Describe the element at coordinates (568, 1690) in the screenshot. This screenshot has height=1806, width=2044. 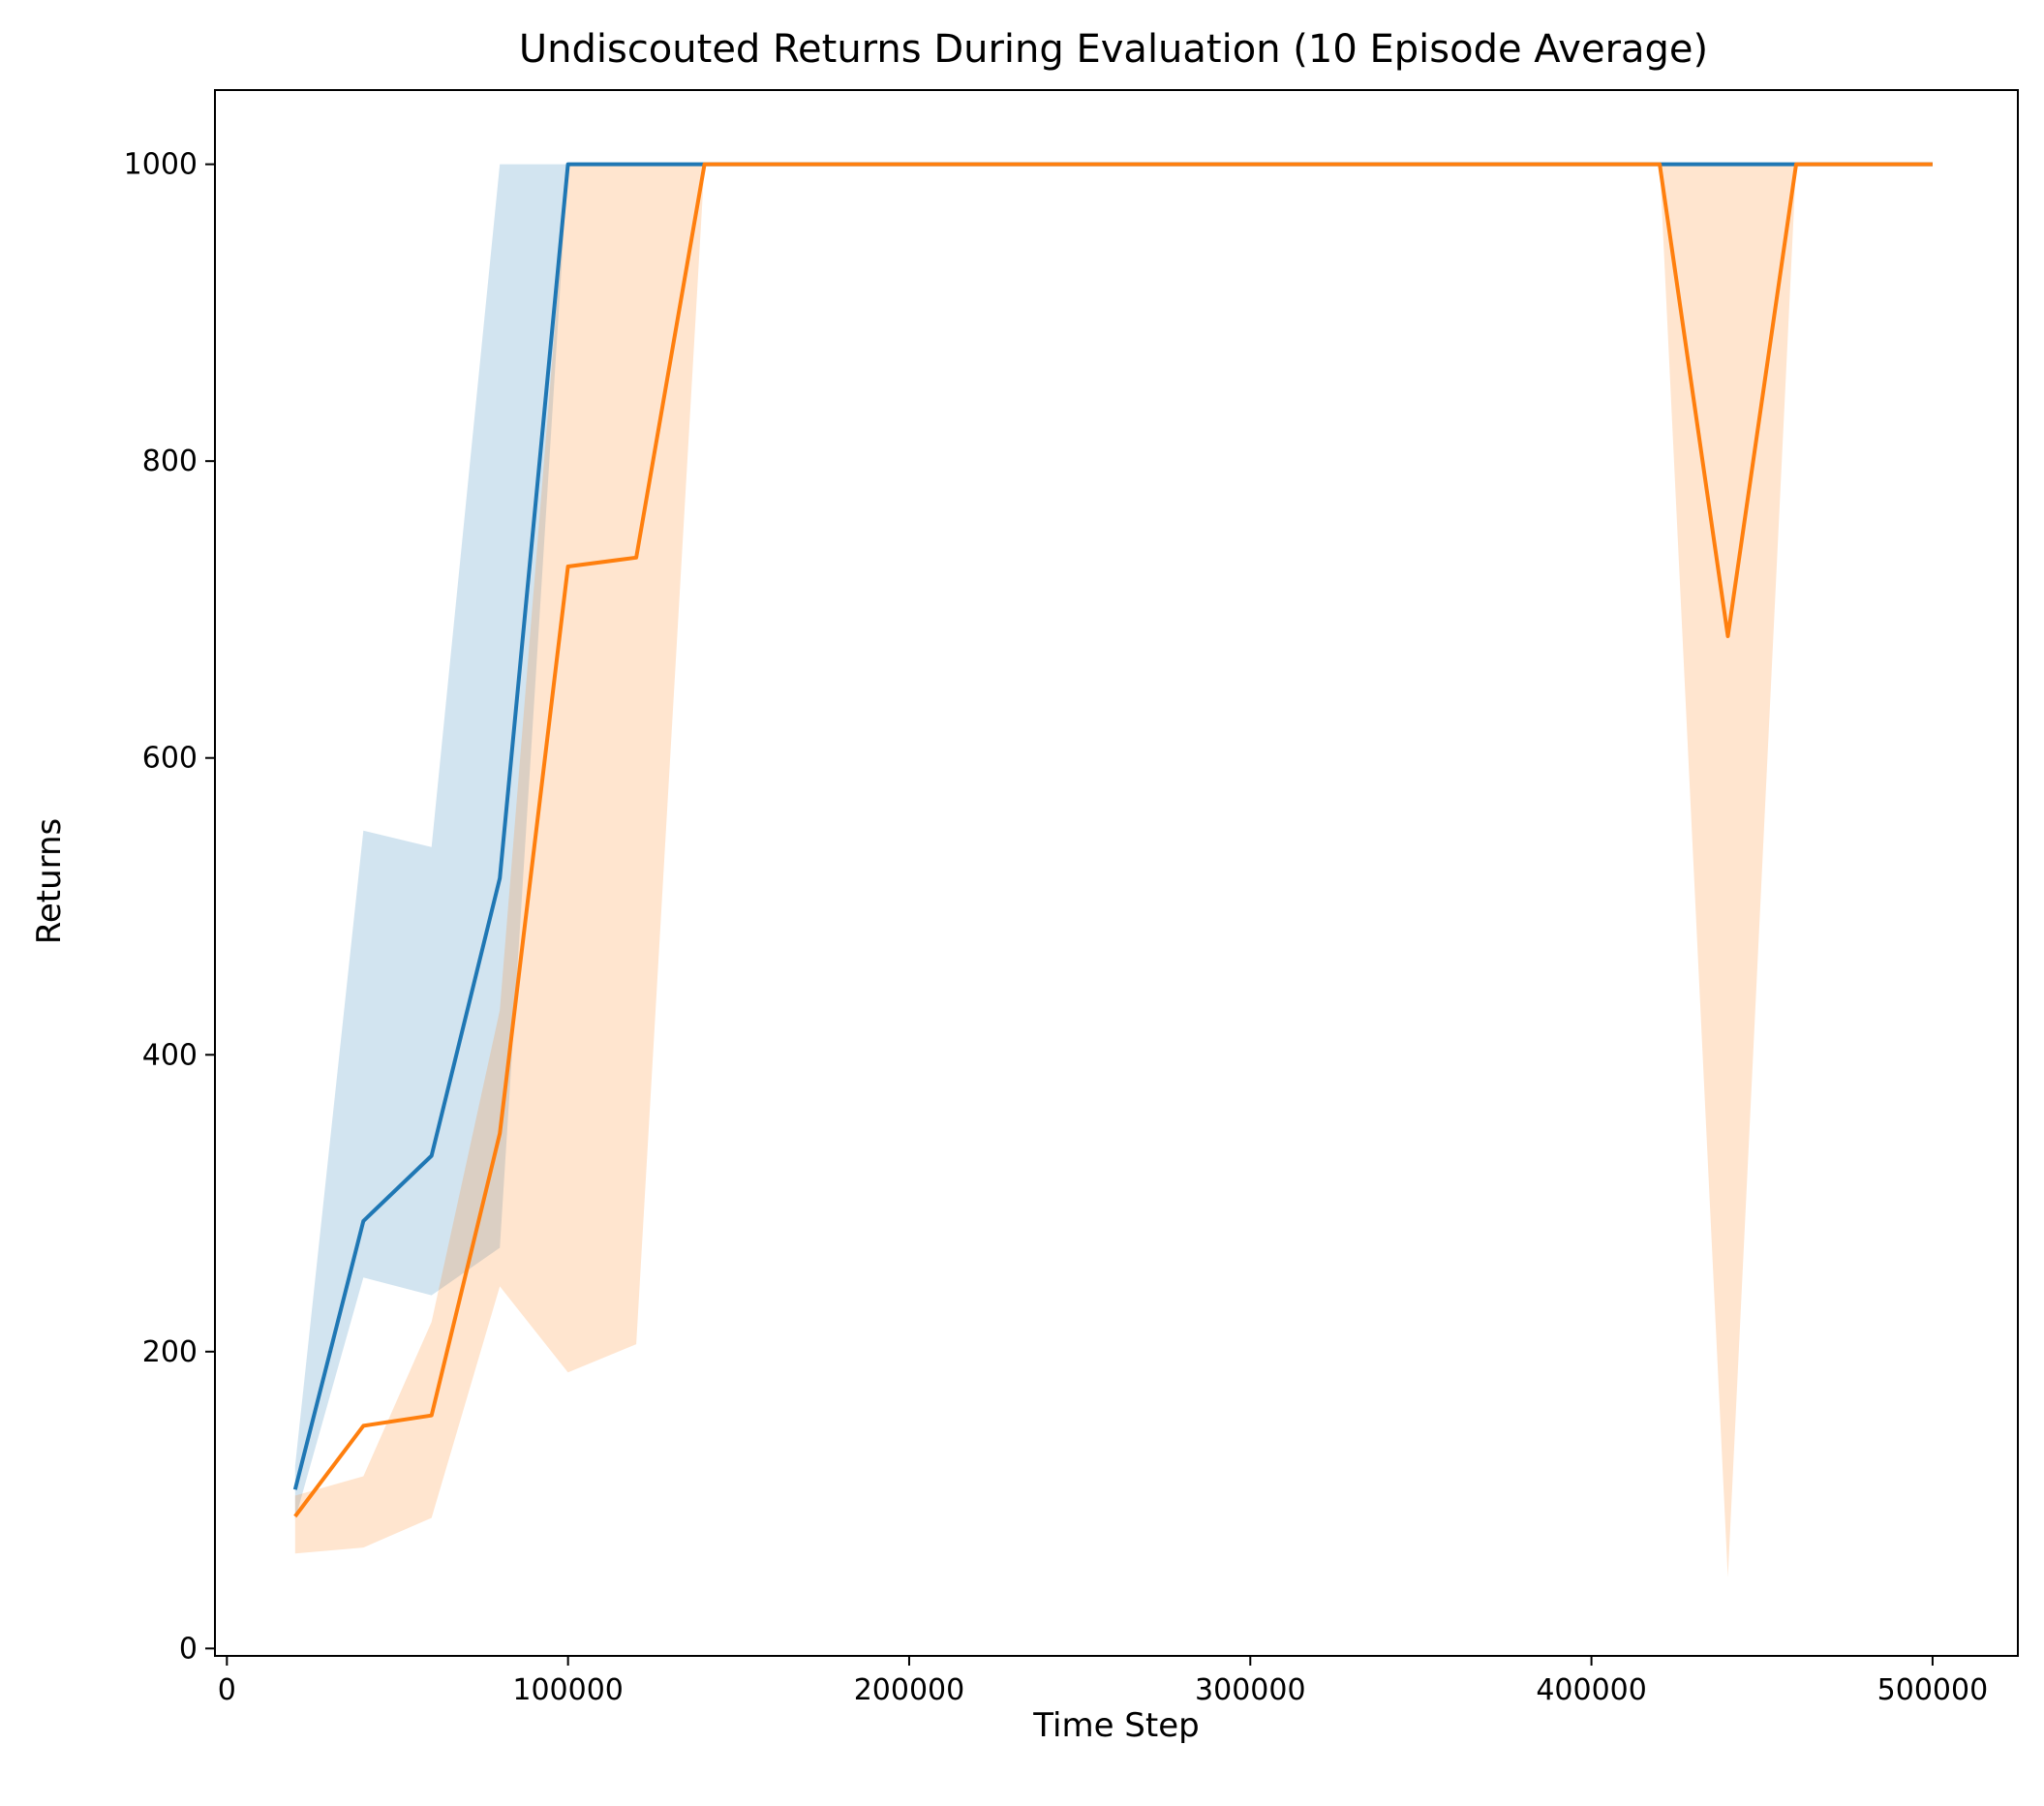
I see `x-tick-label: 100000` at that location.